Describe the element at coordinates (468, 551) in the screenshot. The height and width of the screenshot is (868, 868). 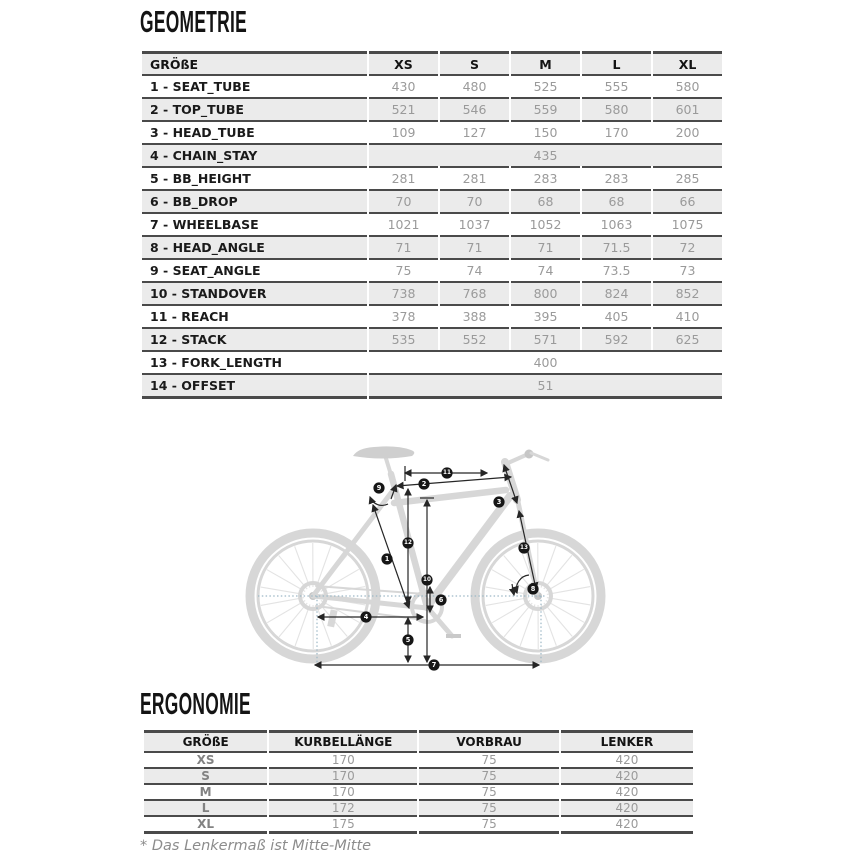
I see `down-tube` at that location.